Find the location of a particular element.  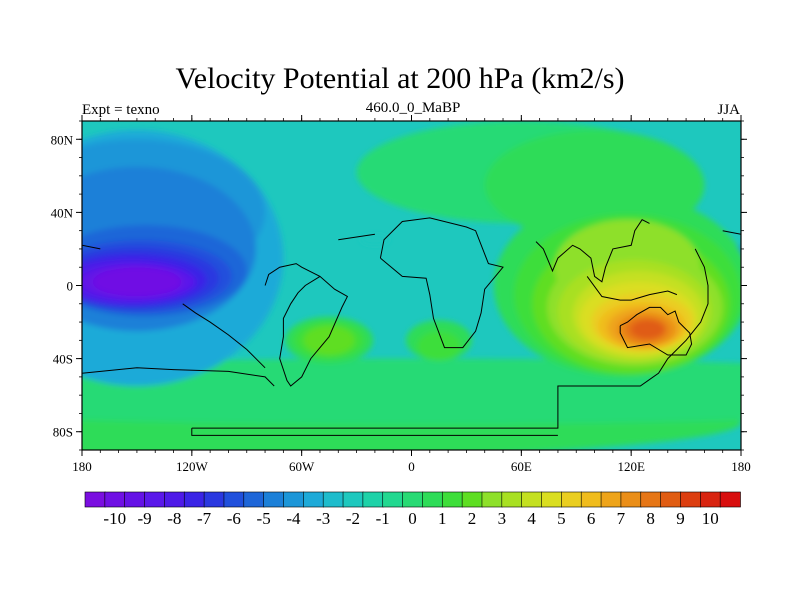

period-label: 460.0_0_MaBP is located at coordinates (413, 108).